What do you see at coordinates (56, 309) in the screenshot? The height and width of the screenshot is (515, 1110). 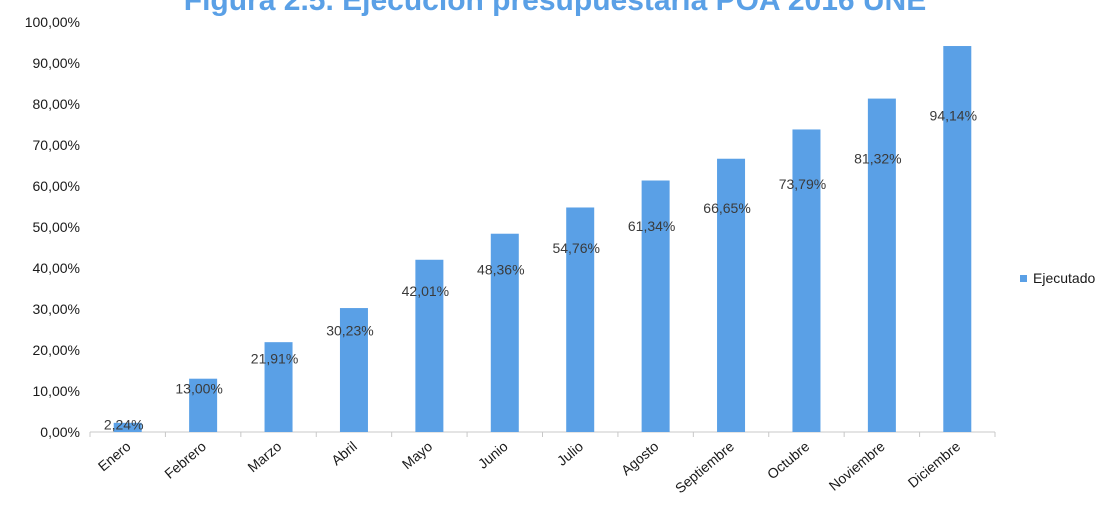 I see `y-tick-label: 30,00%` at bounding box center [56, 309].